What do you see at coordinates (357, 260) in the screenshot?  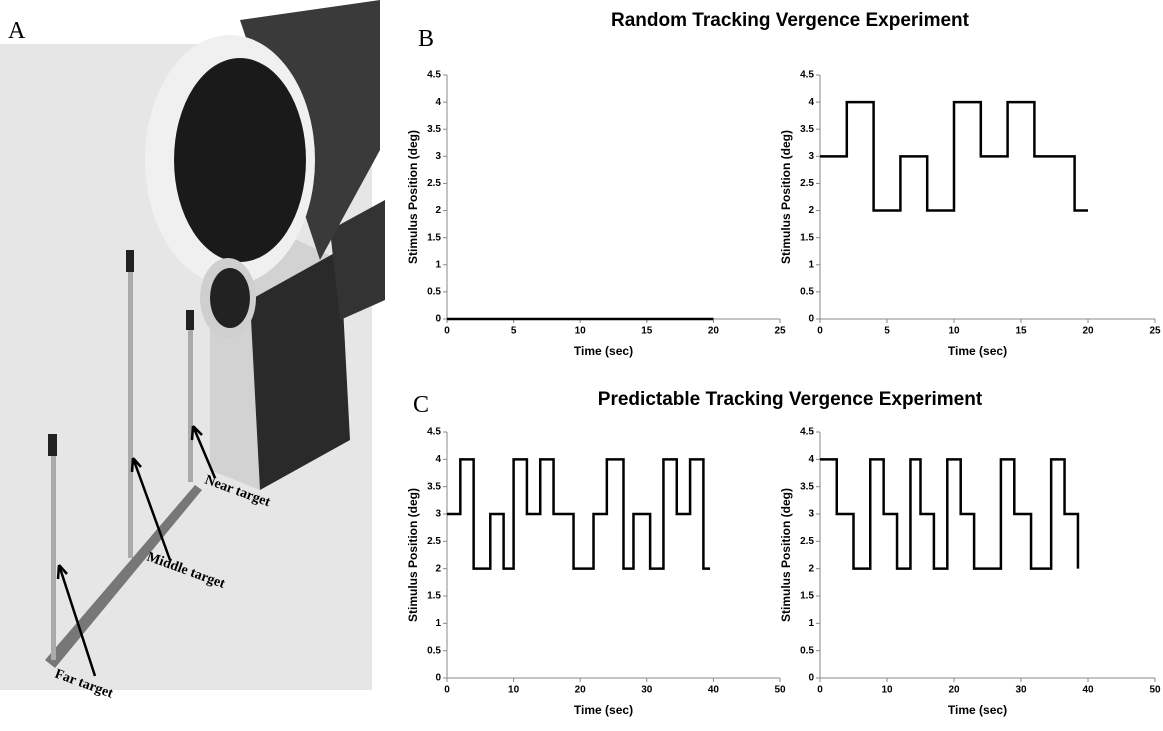 I see `frame` at bounding box center [357, 260].